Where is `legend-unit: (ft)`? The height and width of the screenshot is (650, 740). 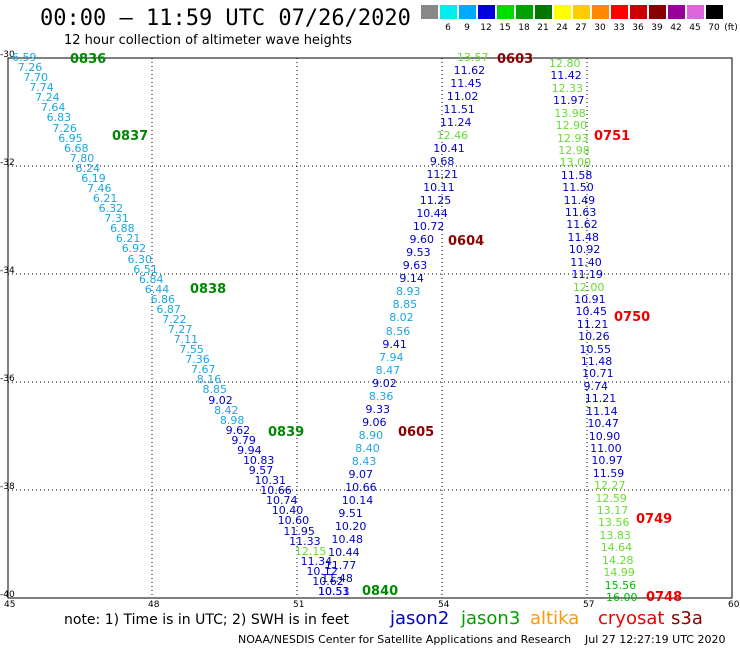
legend-unit: (ft) is located at coordinates (731, 28).